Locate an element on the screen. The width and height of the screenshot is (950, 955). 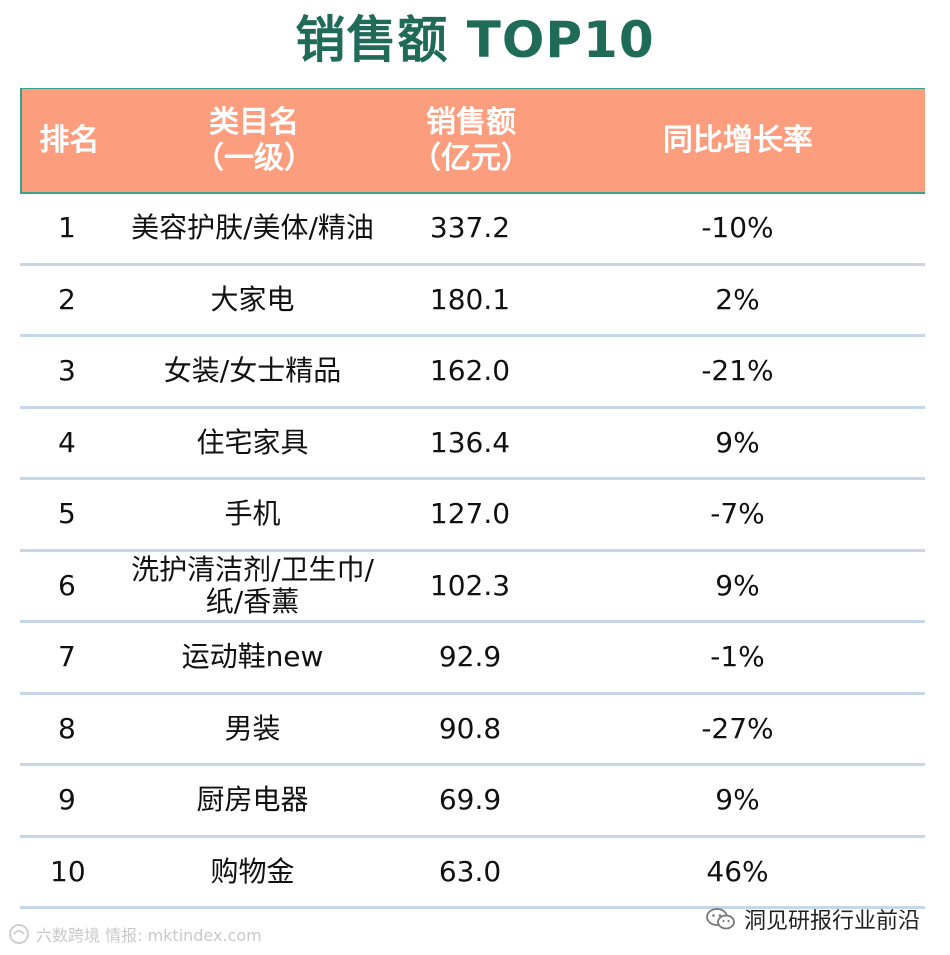
cell-growth: -1% is located at coordinates (737, 657).